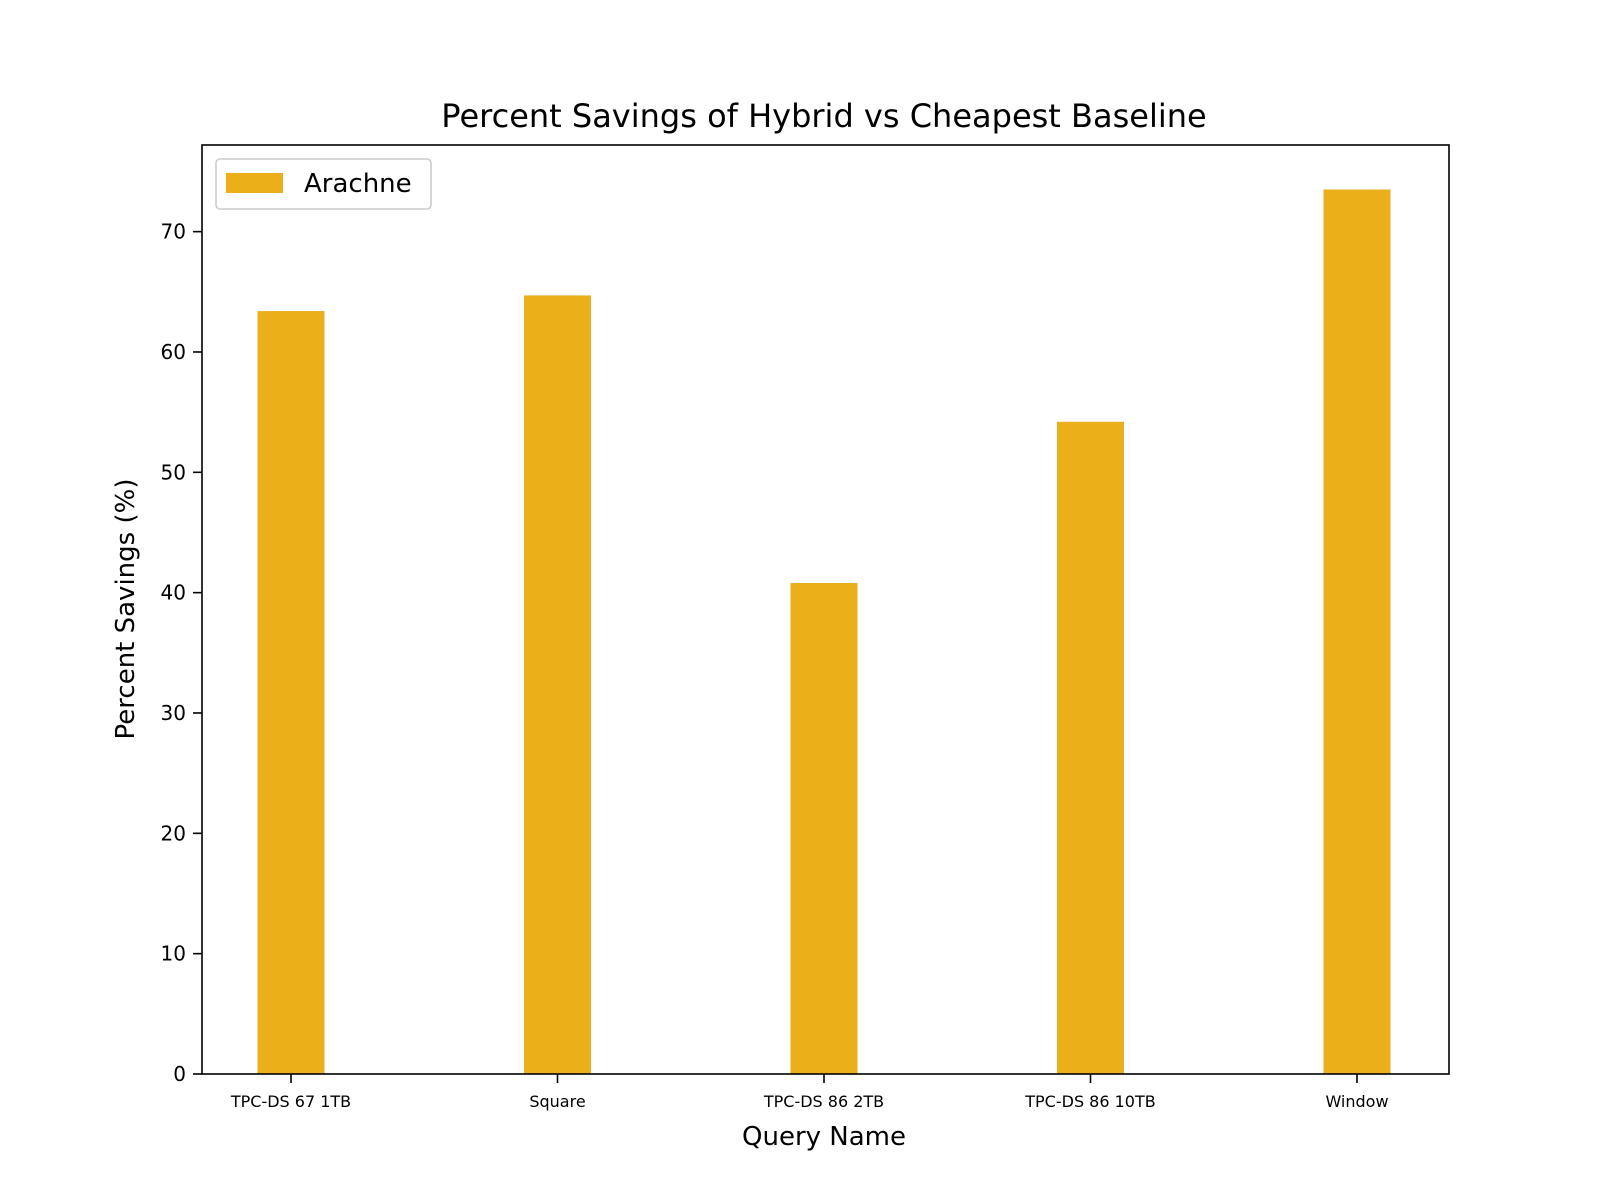  What do you see at coordinates (358, 184) in the screenshot?
I see `legend-label-arachne: Arachne` at bounding box center [358, 184].